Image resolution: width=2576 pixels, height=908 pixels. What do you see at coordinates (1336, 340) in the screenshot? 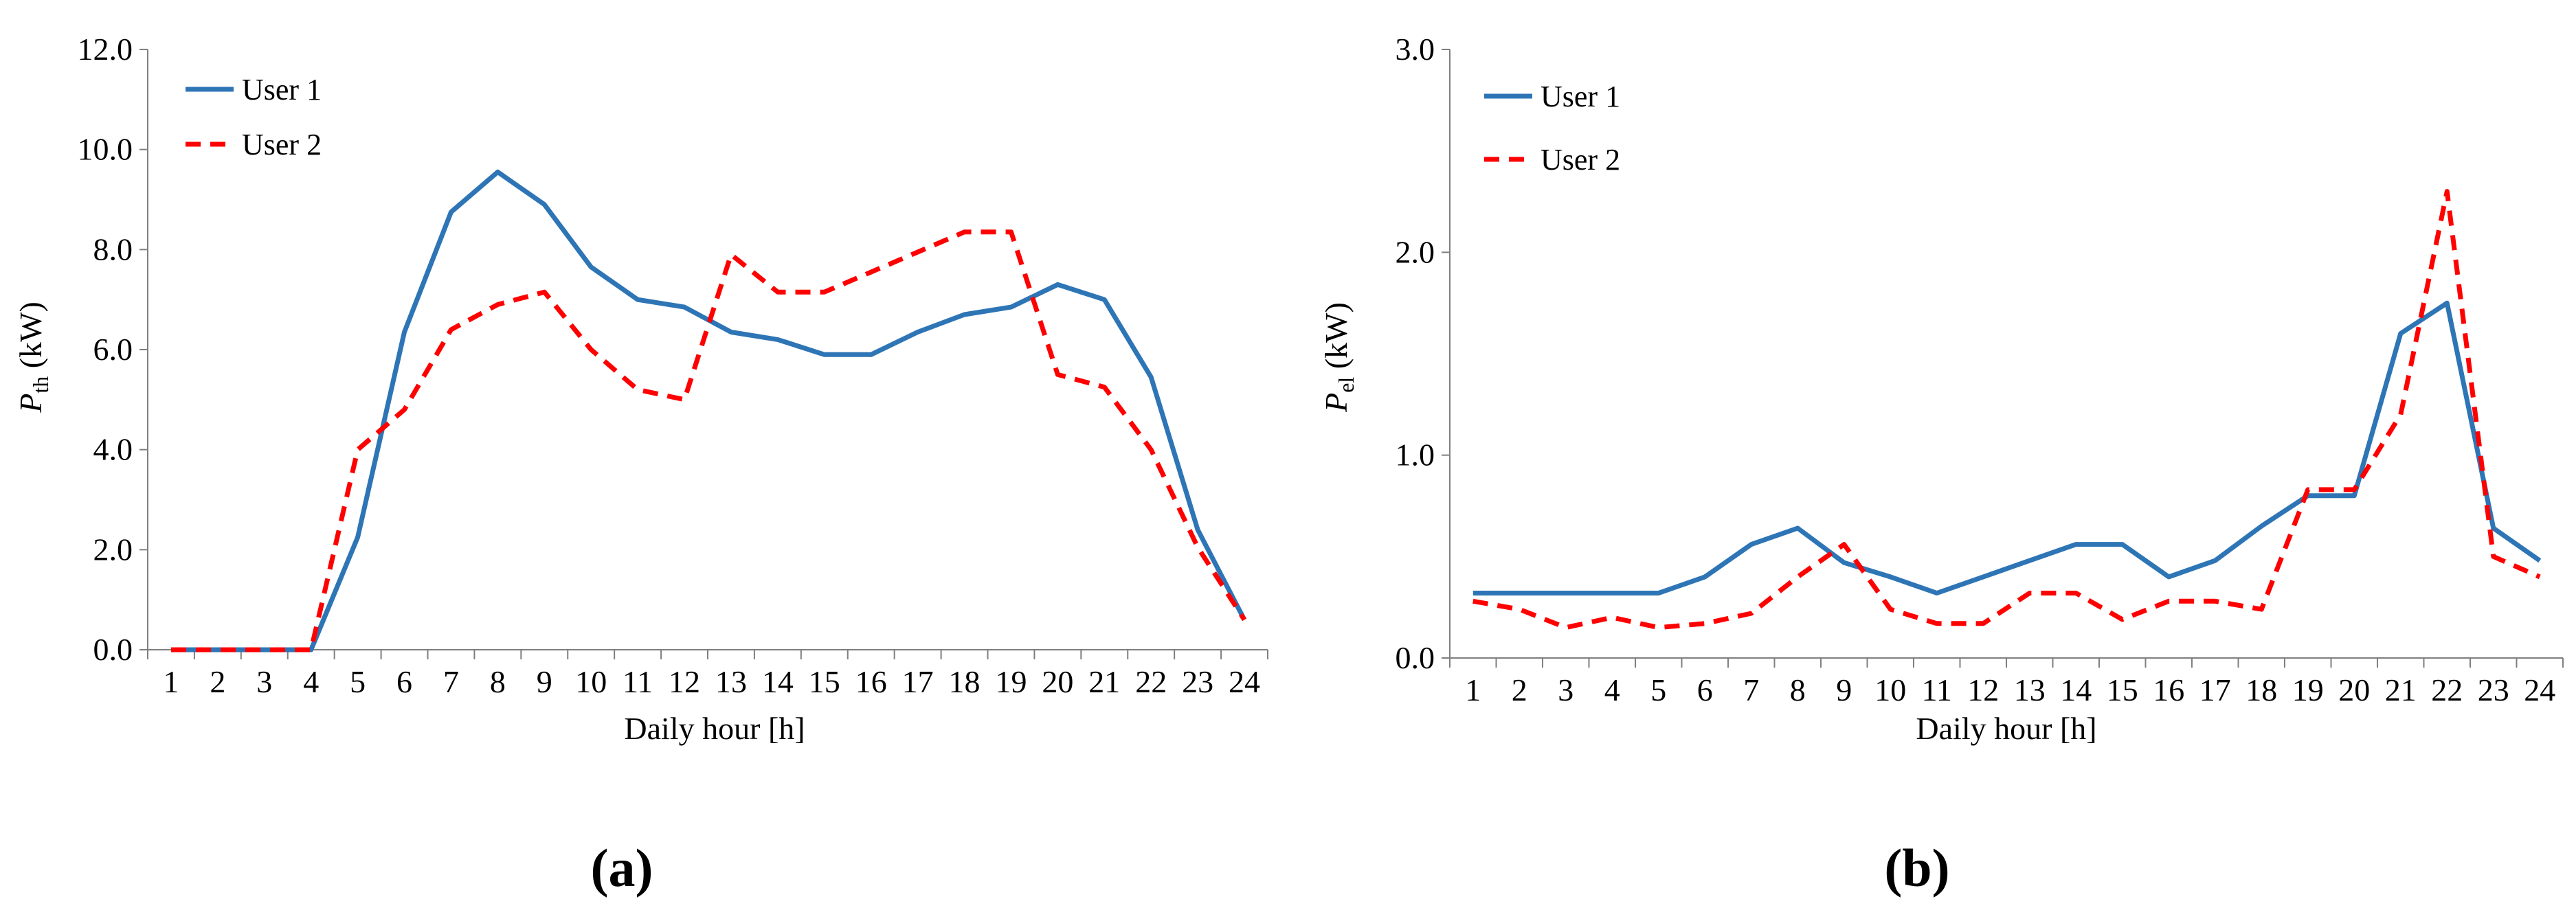
I see `chart-b-ylabel-unit: (kW)` at bounding box center [1336, 340].